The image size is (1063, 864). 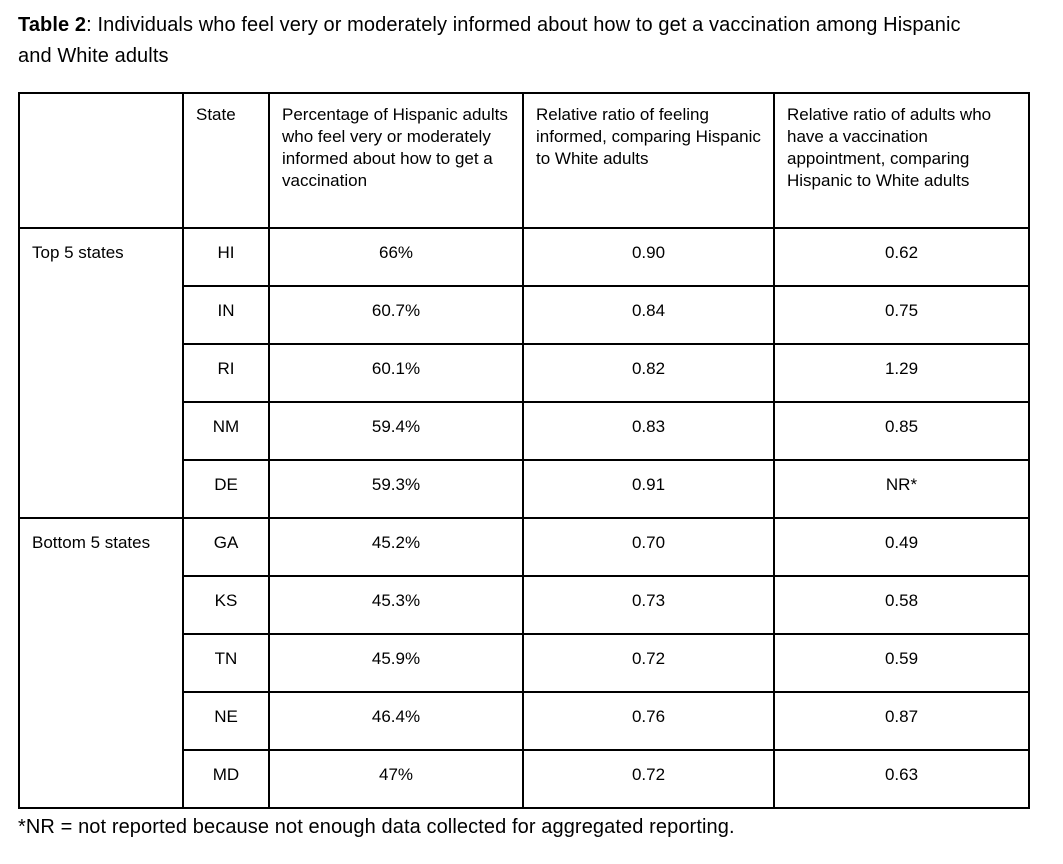 I want to click on percentage-cell: 66%, so click(x=396, y=257).